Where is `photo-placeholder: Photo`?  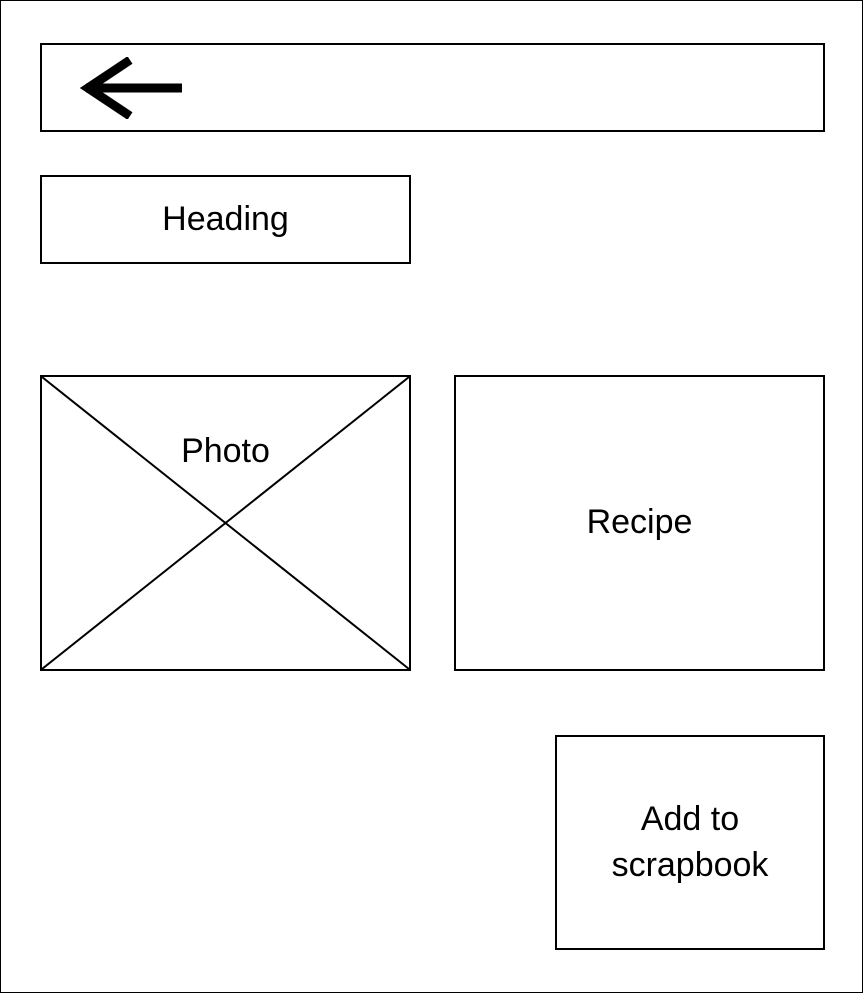
photo-placeholder: Photo is located at coordinates (225, 523).